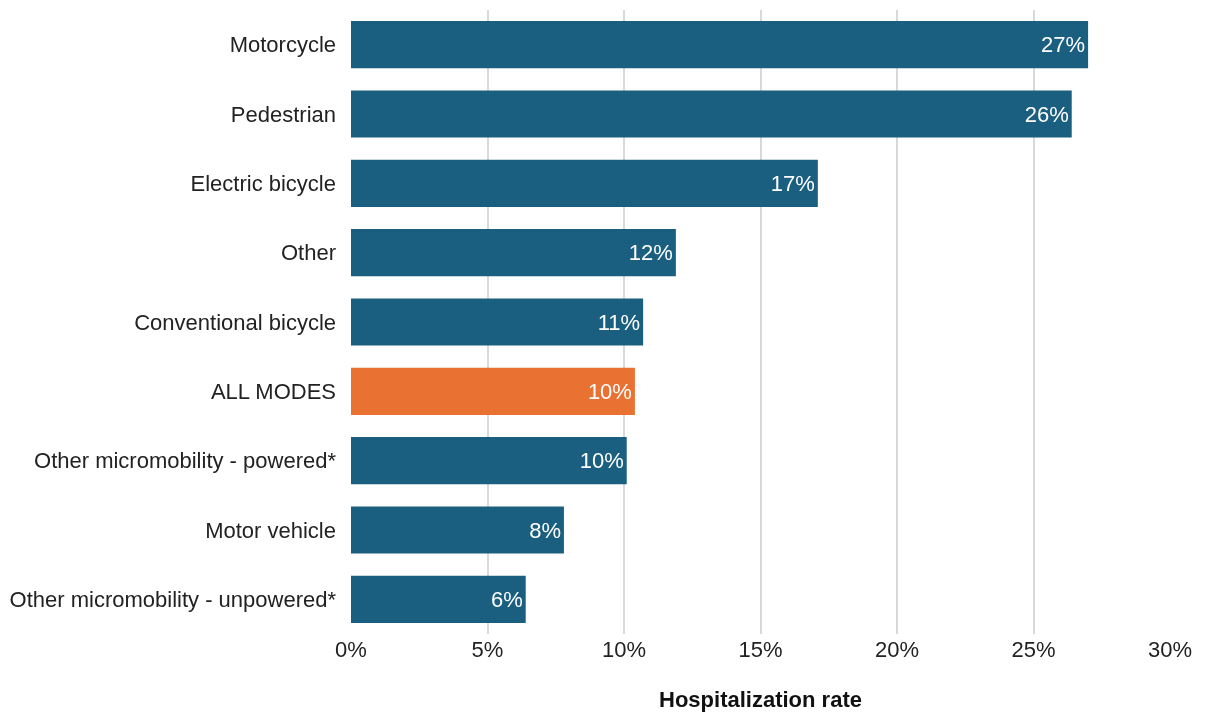  I want to click on y-tick-label: Motorcycle, so click(282, 45).